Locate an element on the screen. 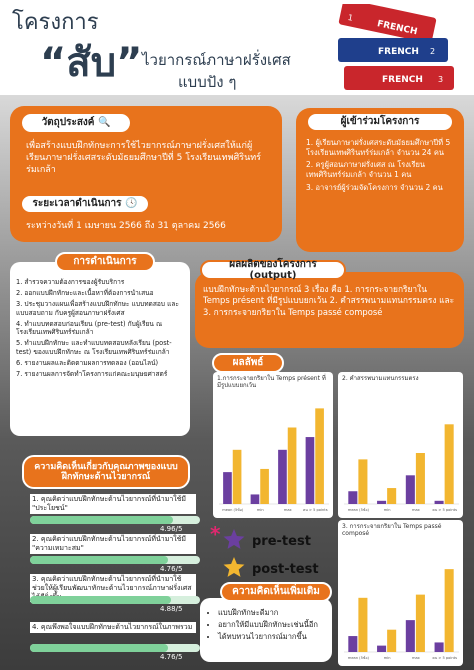 This screenshot has height=670, width=474. output-box is located at coordinates (329, 310).